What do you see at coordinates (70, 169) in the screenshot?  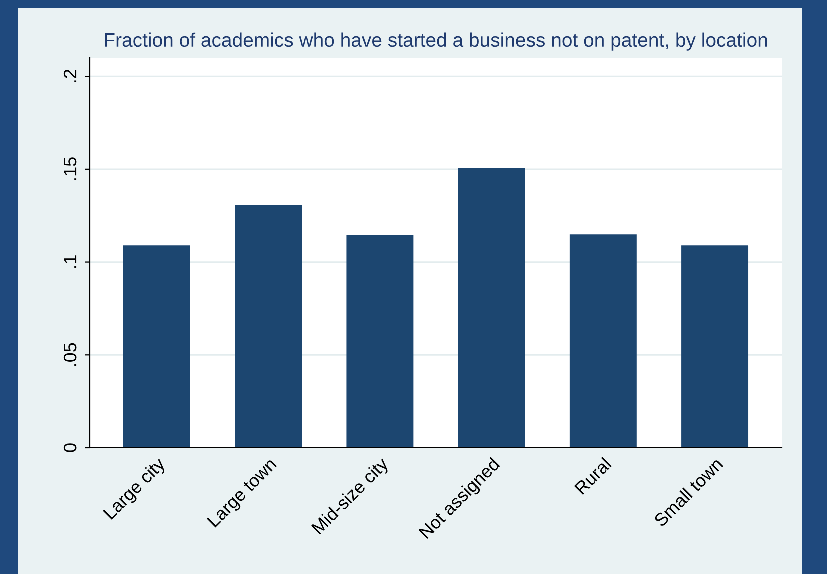 I see `y-tick-label: .15` at bounding box center [70, 169].